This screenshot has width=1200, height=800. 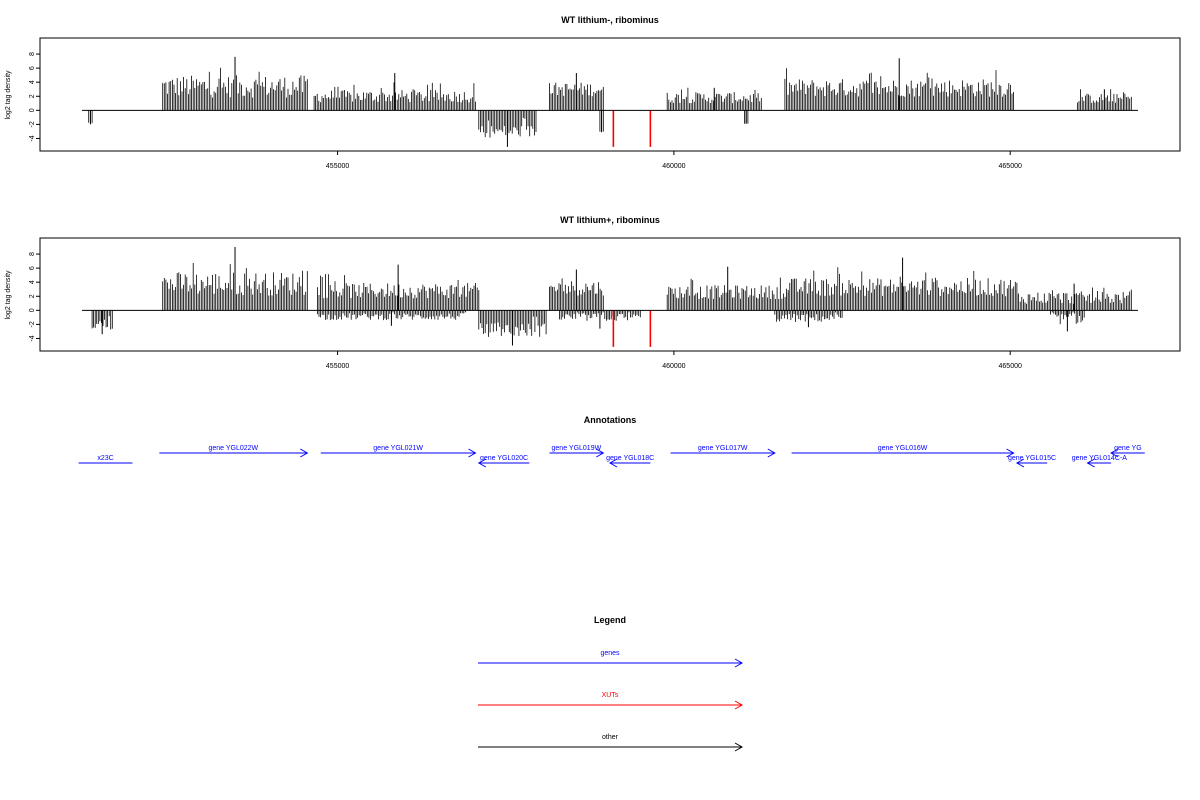 What do you see at coordinates (611, 659) in the screenshot?
I see `legend-entry: genes` at bounding box center [611, 659].